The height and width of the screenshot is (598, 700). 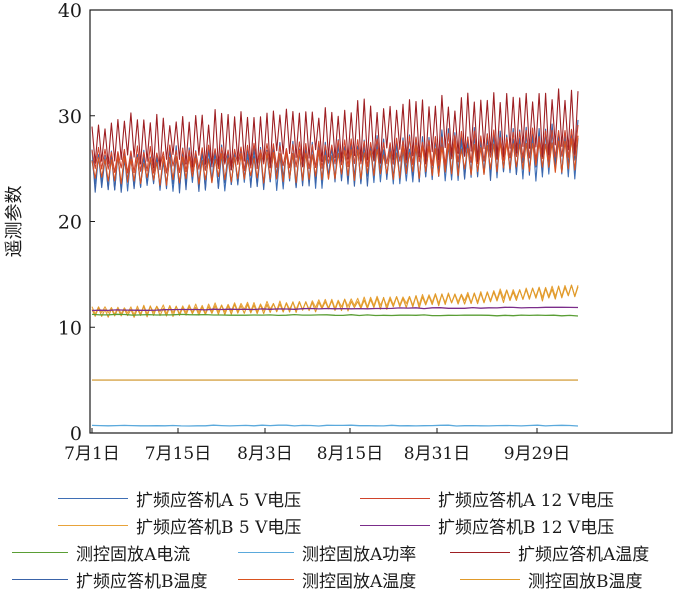 What do you see at coordinates (14, 222) in the screenshot?
I see `y-axis-label: 遥测参数` at bounding box center [14, 222].